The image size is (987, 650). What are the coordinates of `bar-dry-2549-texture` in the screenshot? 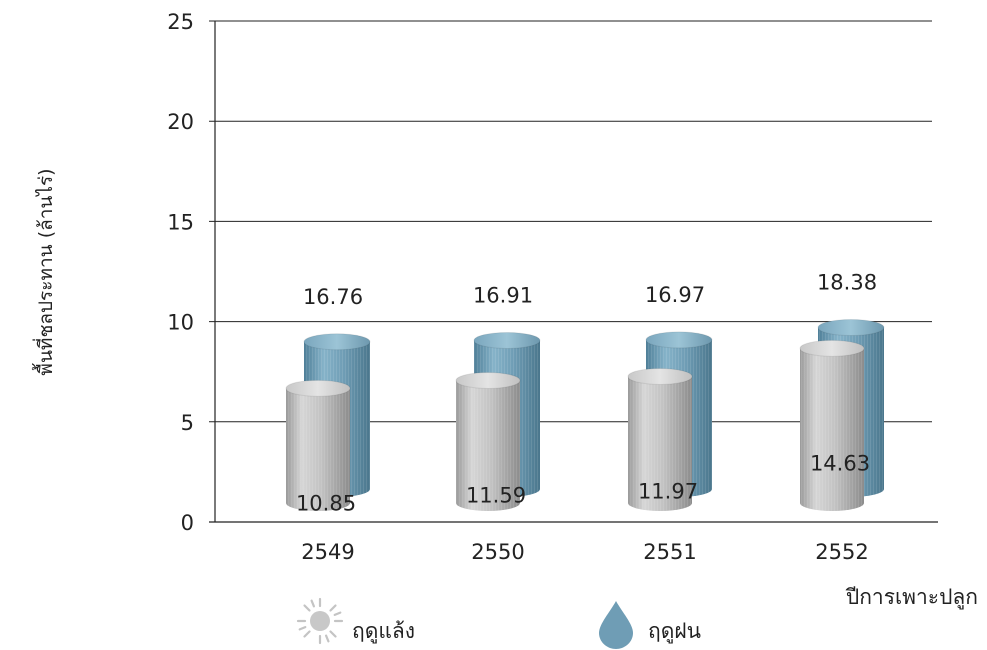 It's located at (318, 449).